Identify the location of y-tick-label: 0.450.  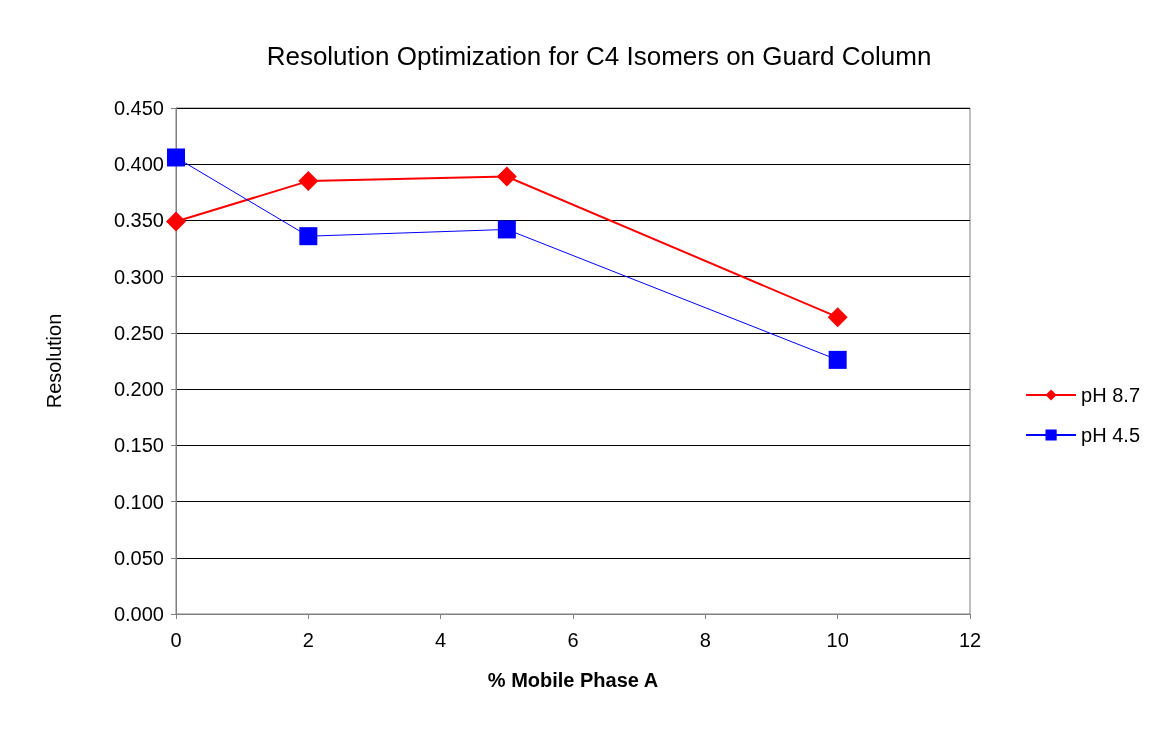
(138, 108).